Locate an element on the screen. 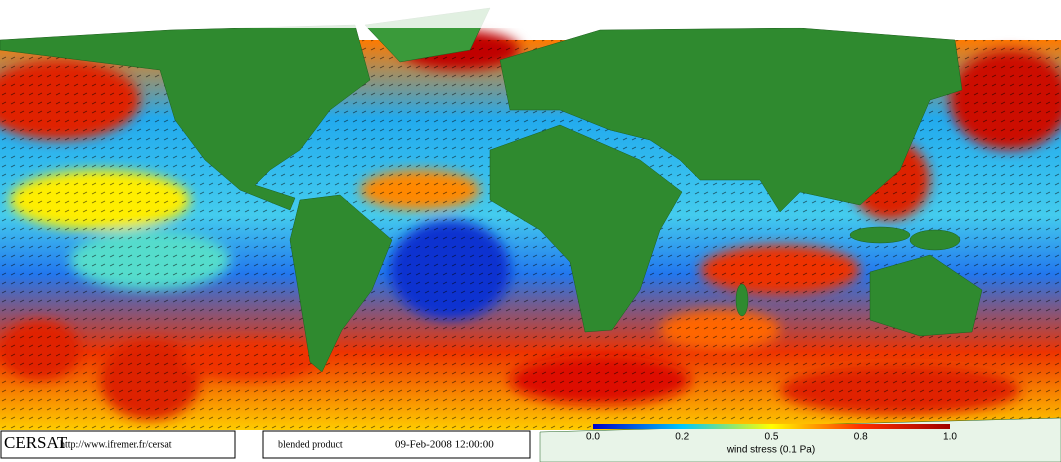  colorbar-tick-label: 1.0 is located at coordinates (950, 437).